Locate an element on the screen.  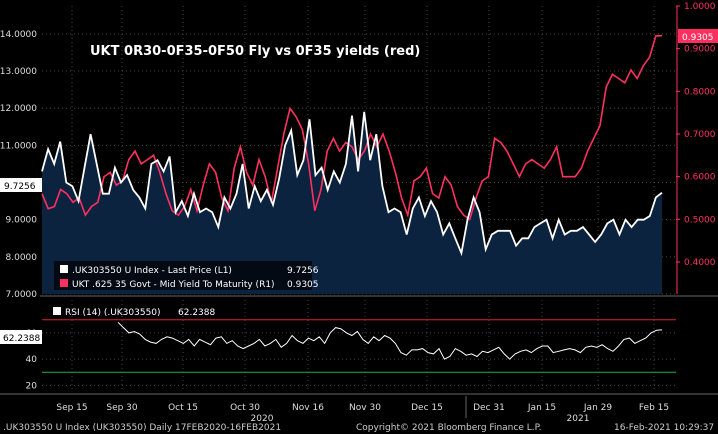
x-tick-label: Sep 15 is located at coordinates (71, 408).